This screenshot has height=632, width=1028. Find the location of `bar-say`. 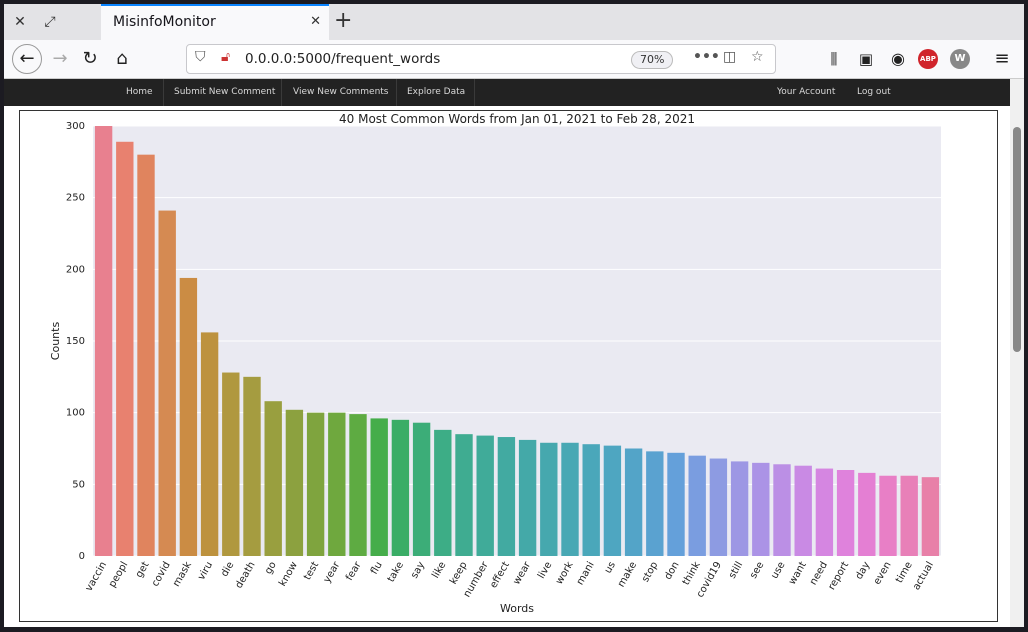

bar-say is located at coordinates (421, 489).